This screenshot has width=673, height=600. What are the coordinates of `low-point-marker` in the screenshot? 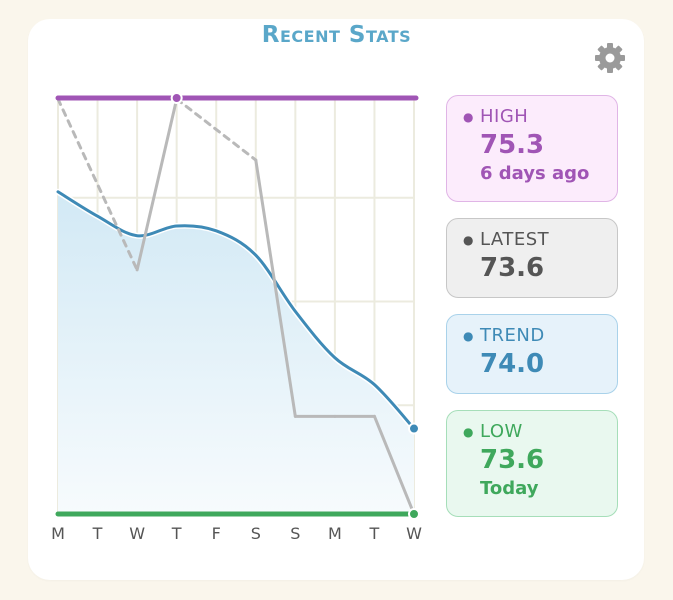 It's located at (414, 514).